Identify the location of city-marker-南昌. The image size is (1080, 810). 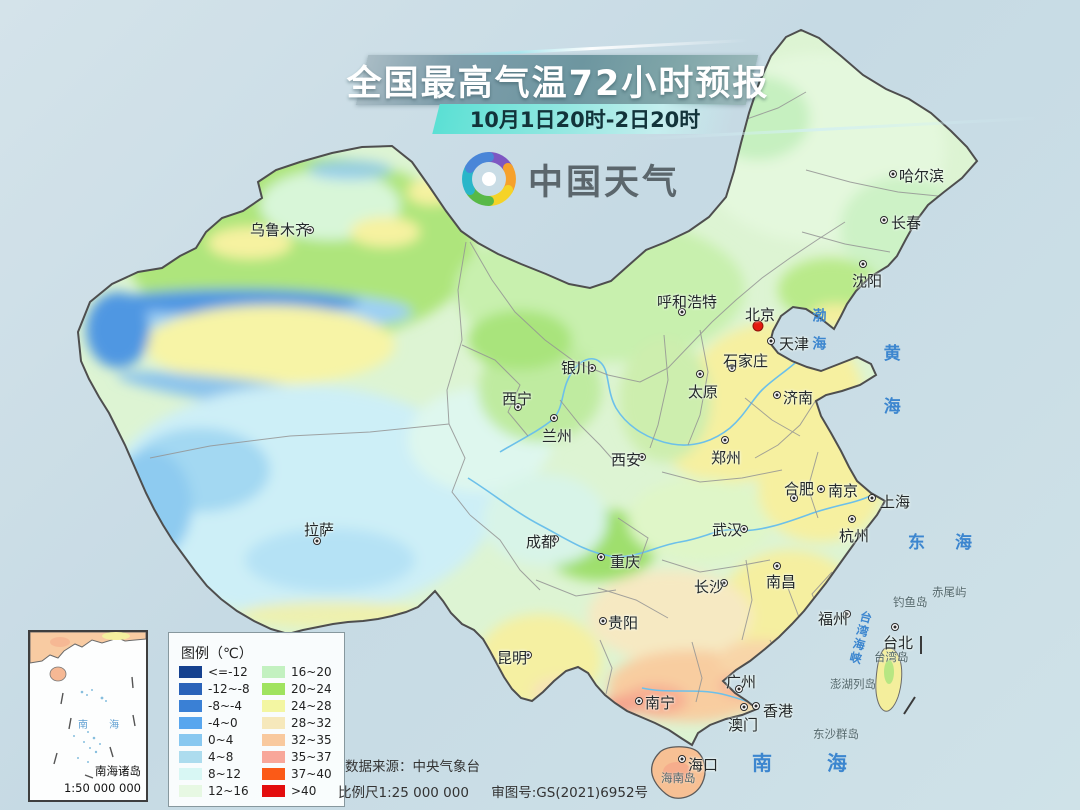
(777, 566).